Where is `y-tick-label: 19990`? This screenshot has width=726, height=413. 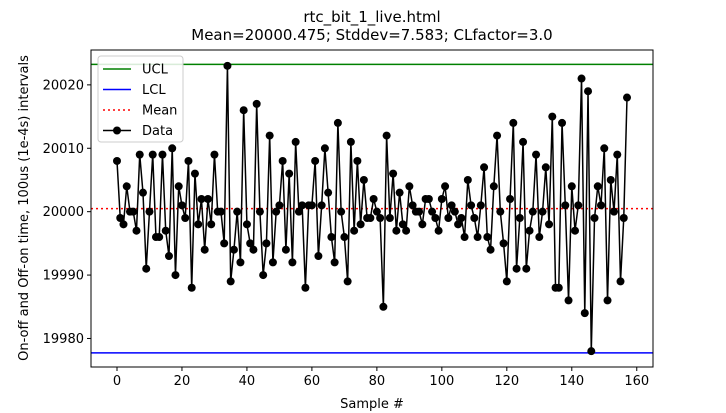 y-tick-label: 19990 is located at coordinates (63, 276).